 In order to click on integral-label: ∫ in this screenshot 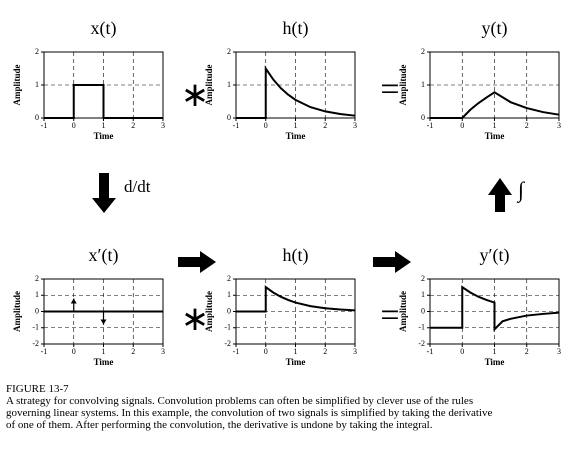, I will do `click(521, 190)`.